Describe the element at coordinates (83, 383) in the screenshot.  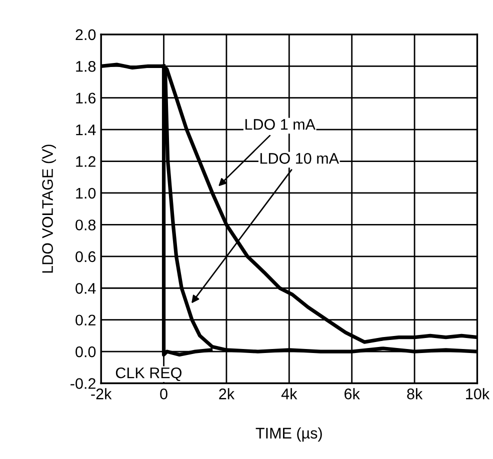
I see `y-tick-label: -0.2` at that location.